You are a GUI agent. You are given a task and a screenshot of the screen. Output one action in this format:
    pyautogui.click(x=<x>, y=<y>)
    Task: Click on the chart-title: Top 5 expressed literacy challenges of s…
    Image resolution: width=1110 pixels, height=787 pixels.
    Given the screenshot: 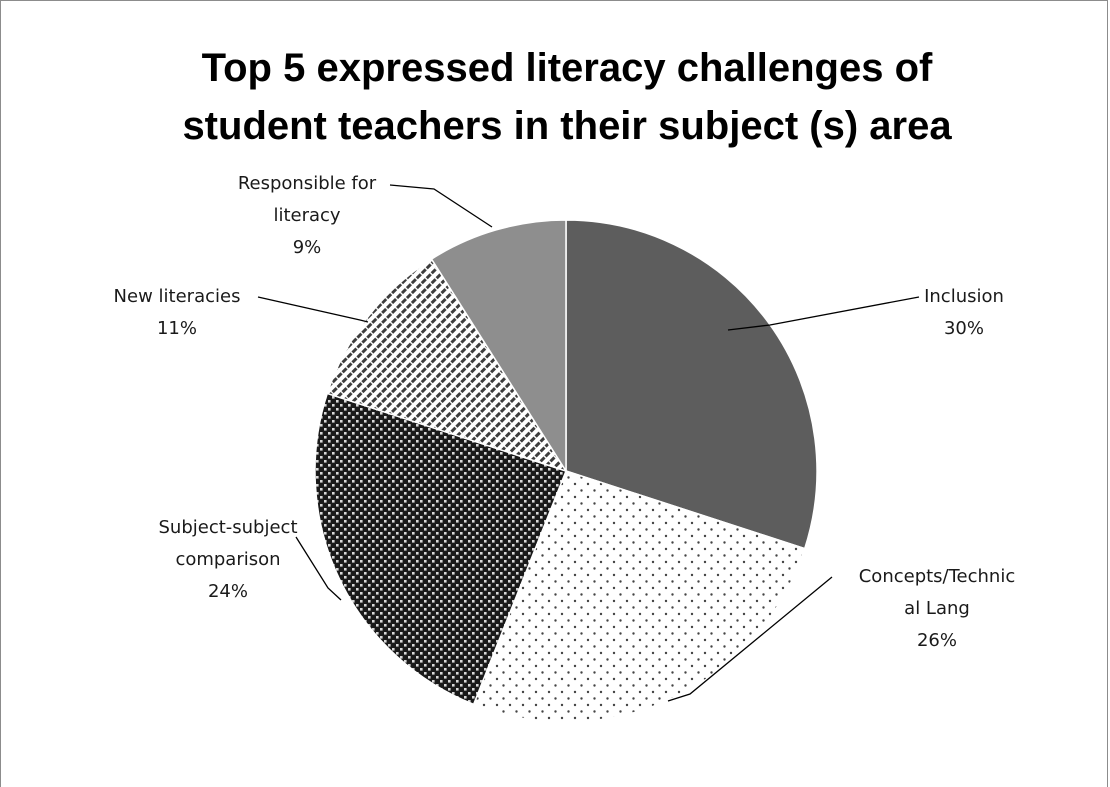 What is the action you would take?
    pyautogui.click(x=567, y=97)
    